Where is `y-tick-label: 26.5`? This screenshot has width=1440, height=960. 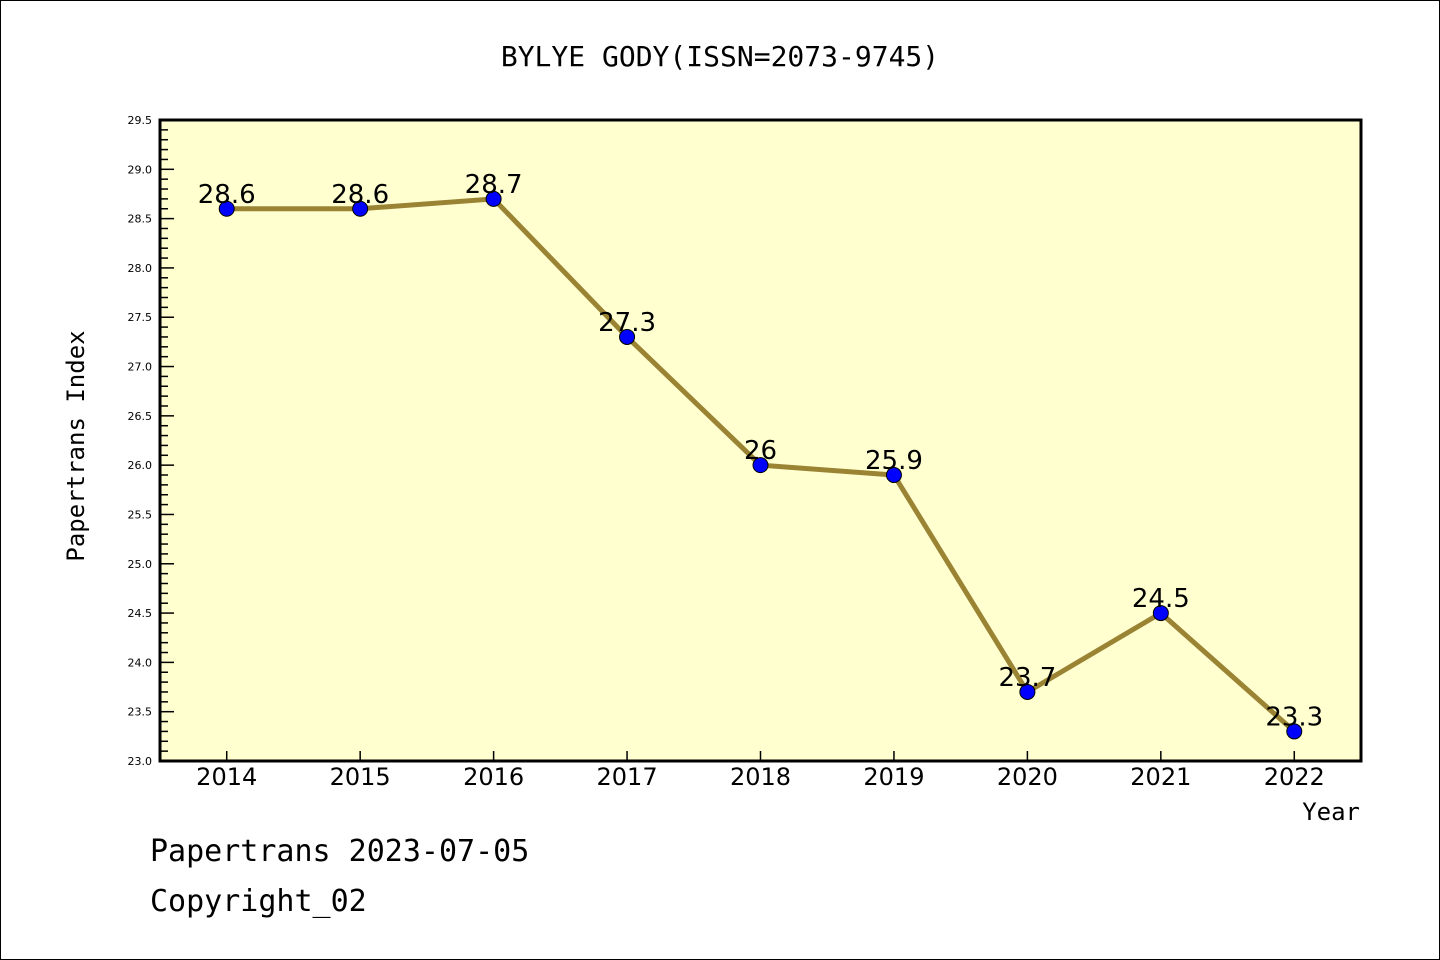
y-tick-label: 26.5 is located at coordinates (140, 416).